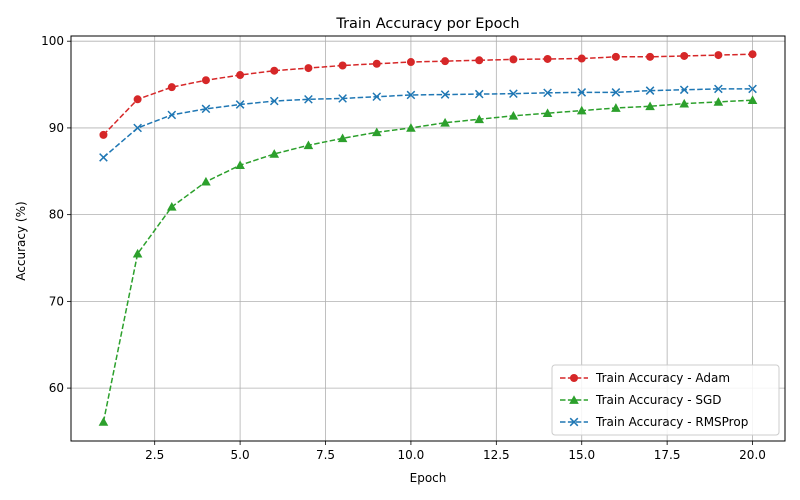  Describe the element at coordinates (56, 301) in the screenshot. I see `y-tick-label: 70` at that location.